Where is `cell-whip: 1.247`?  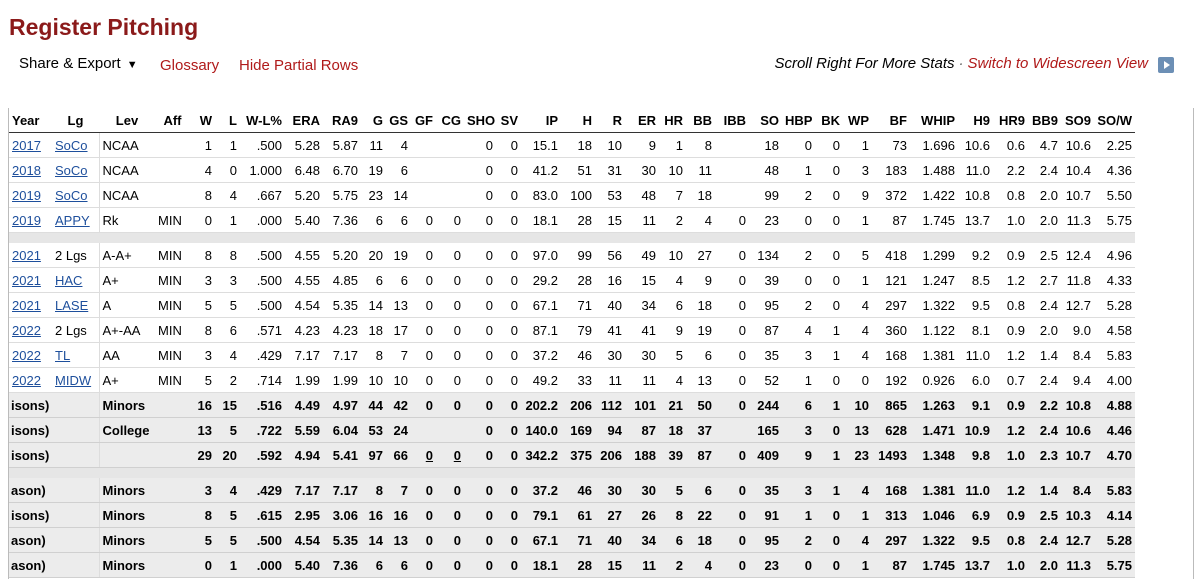
cell-whip: 1.247 is located at coordinates (934, 280).